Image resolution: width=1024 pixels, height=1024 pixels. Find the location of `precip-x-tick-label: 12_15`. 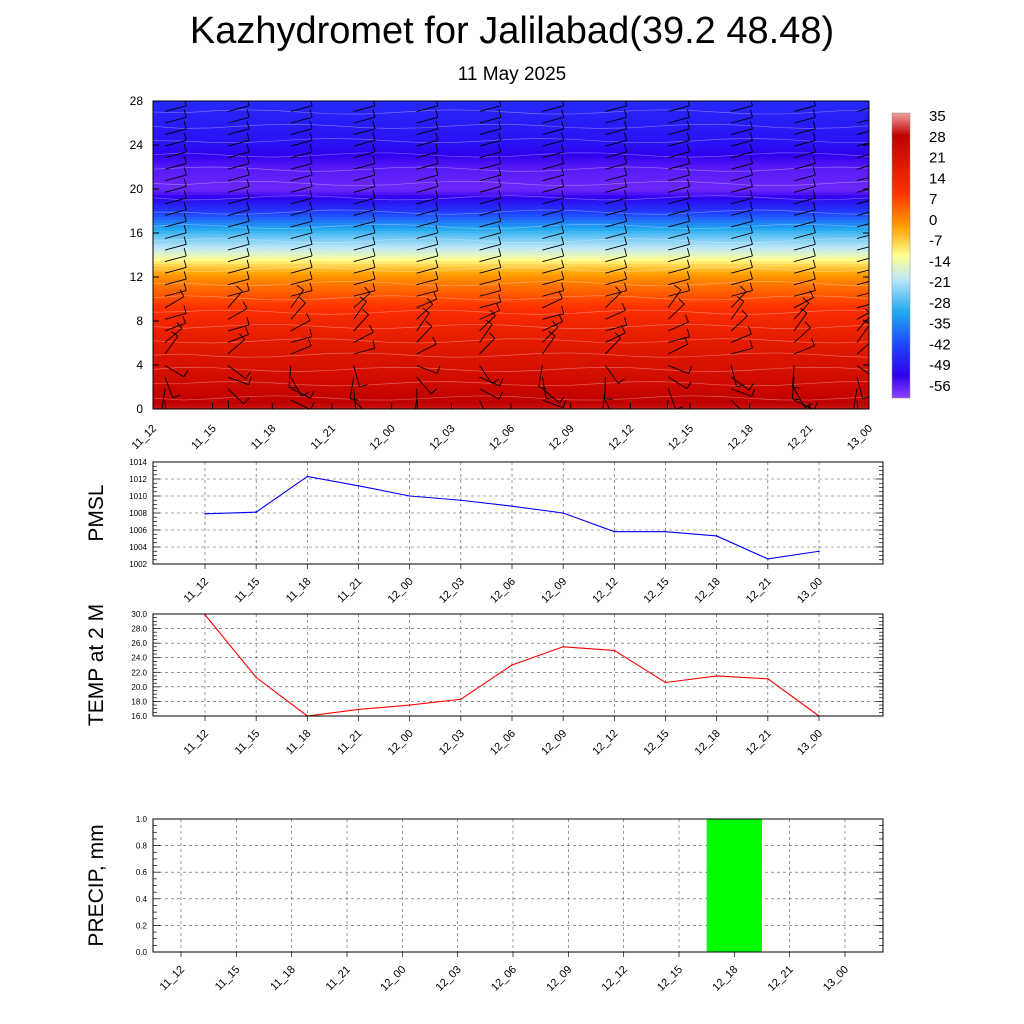

precip-x-tick-label: 12_15 is located at coordinates (670, 979).